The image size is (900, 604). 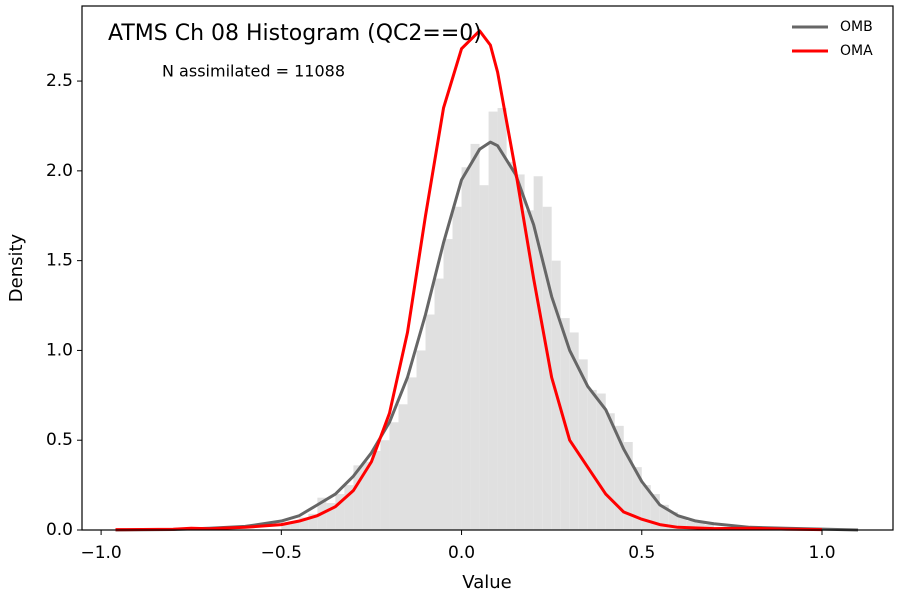 I want to click on y-tick-label: 1.0, so click(x=59, y=350).